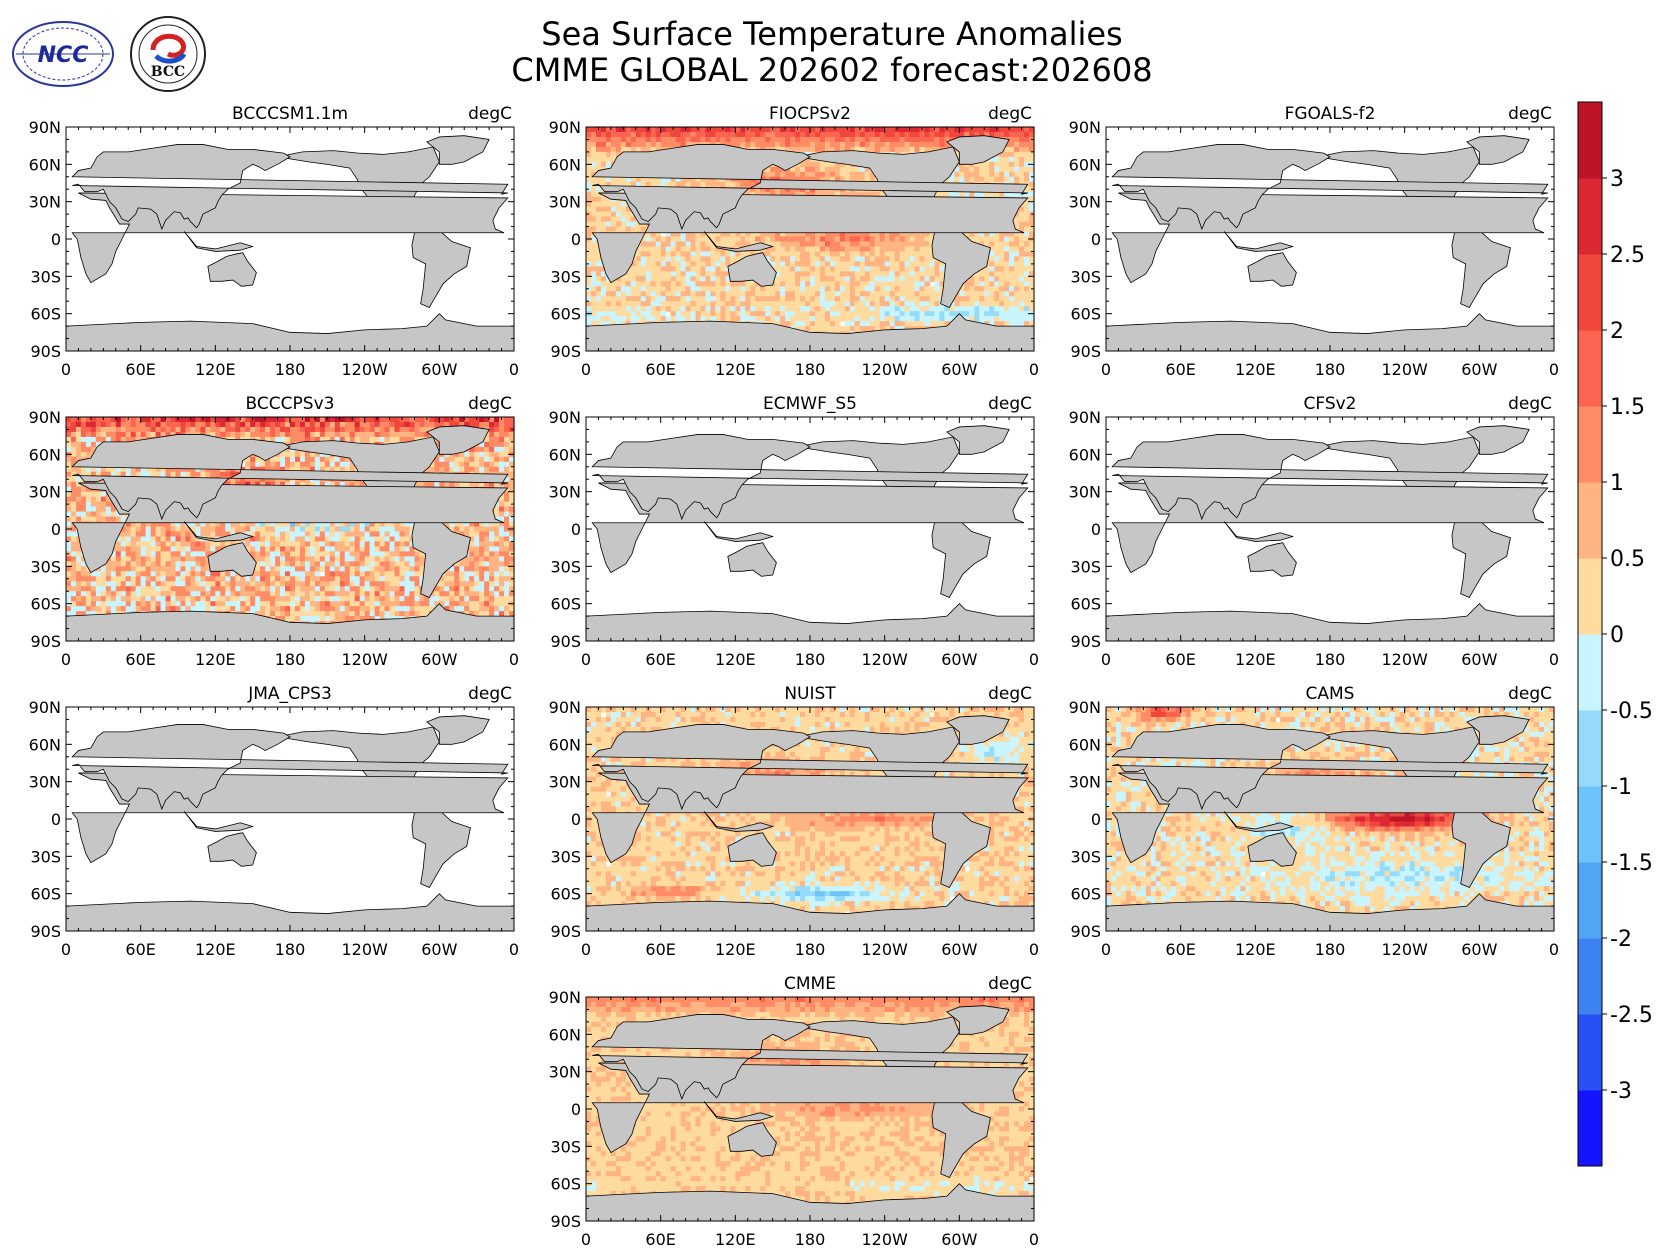  I want to click on colorbar-label: 1, so click(1617, 483).